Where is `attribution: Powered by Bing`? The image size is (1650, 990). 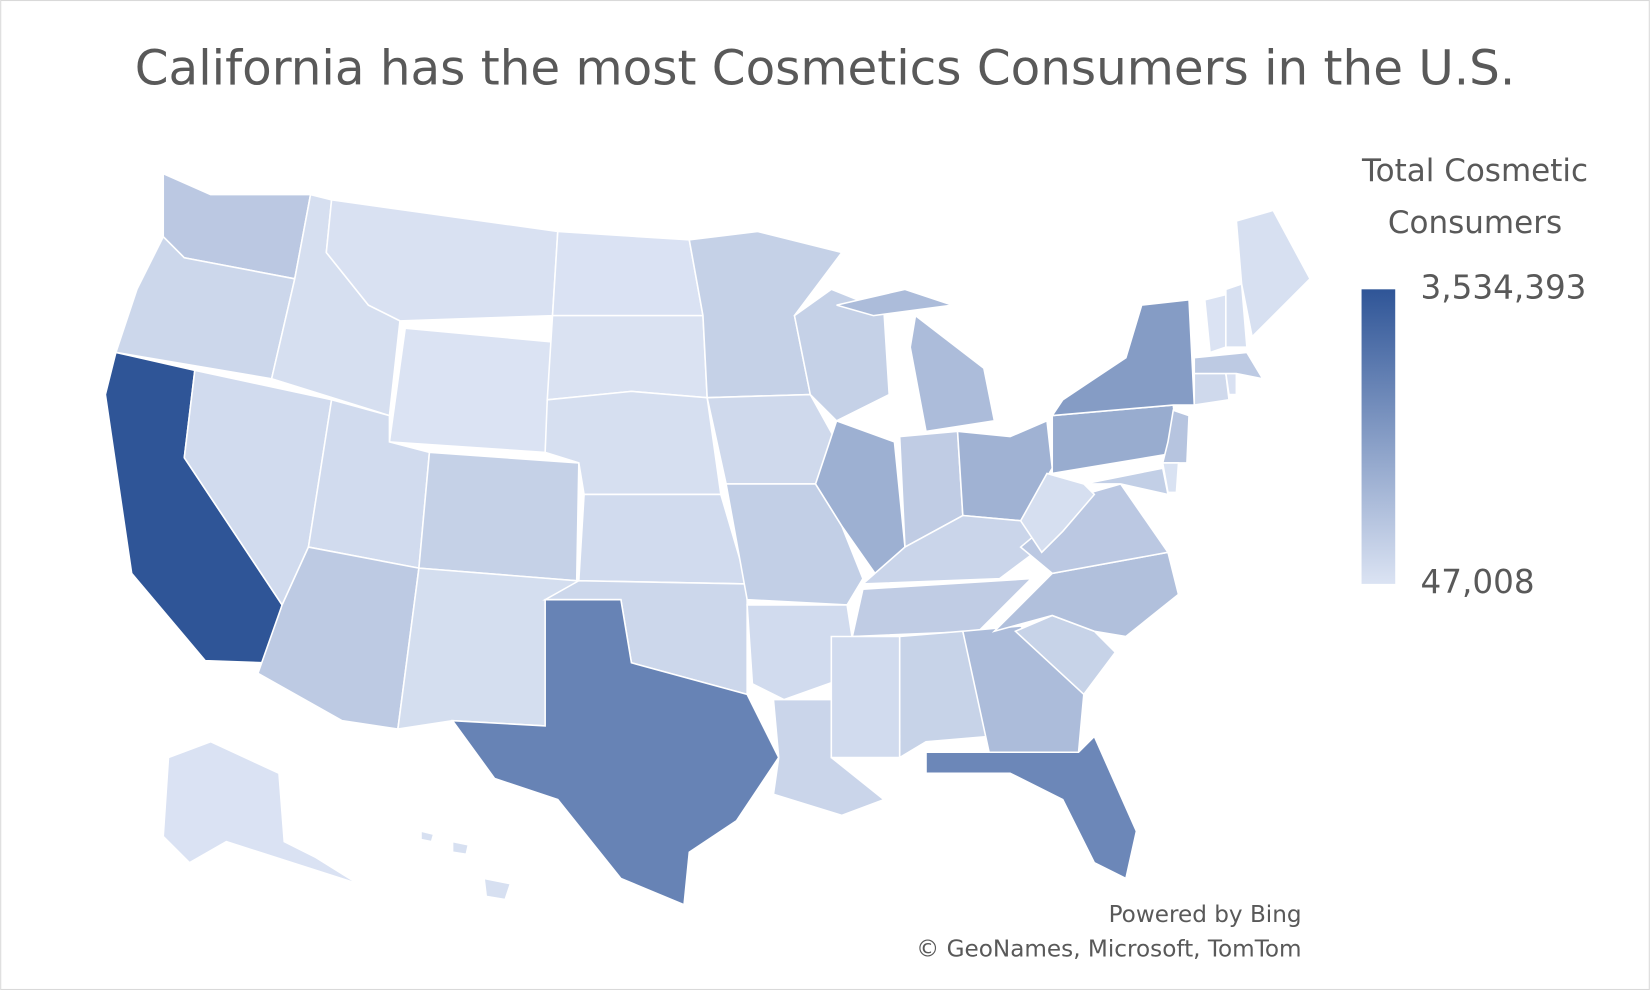 attribution: Powered by Bing is located at coordinates (1205, 915).